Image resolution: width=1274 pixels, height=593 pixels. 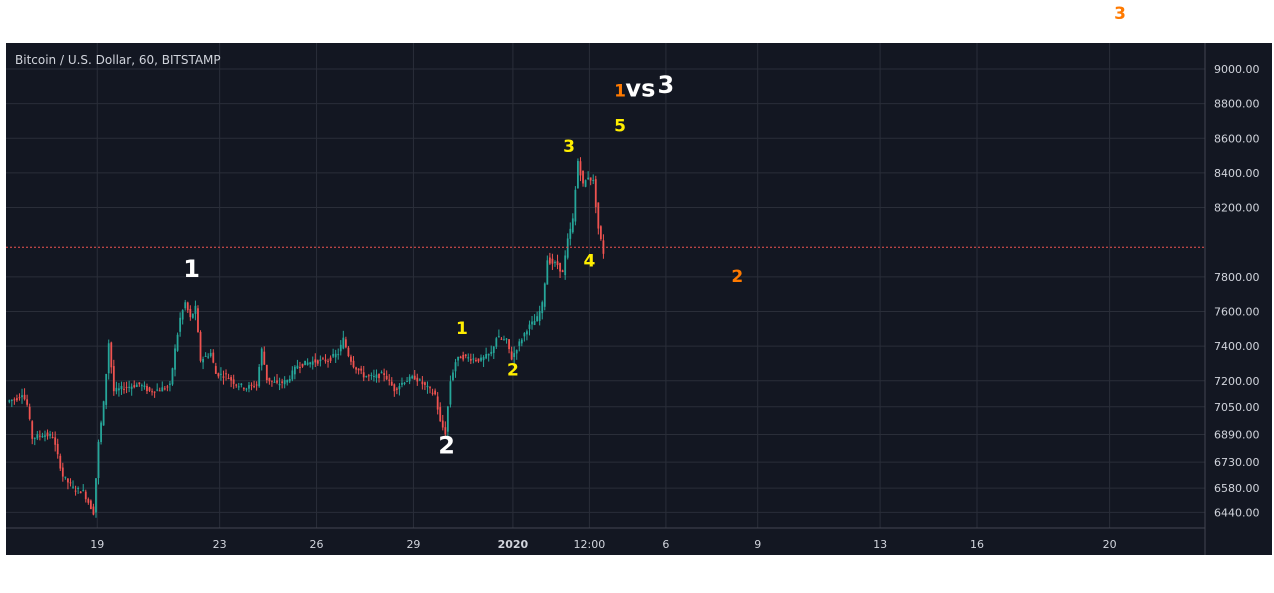 I want to click on x-tick-label: 16, so click(x=977, y=544).